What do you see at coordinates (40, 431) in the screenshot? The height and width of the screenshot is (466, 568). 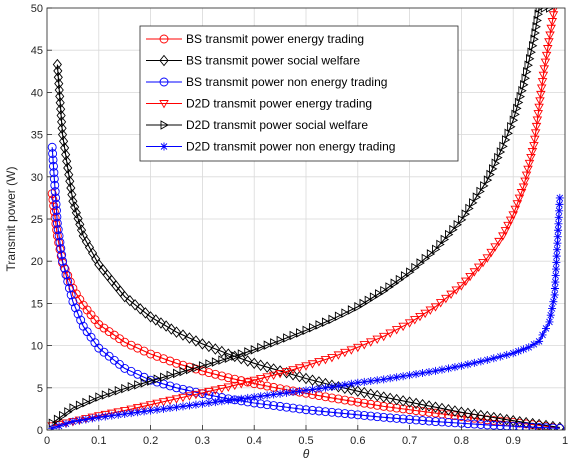 I see `y-tick-label: 0` at bounding box center [40, 431].